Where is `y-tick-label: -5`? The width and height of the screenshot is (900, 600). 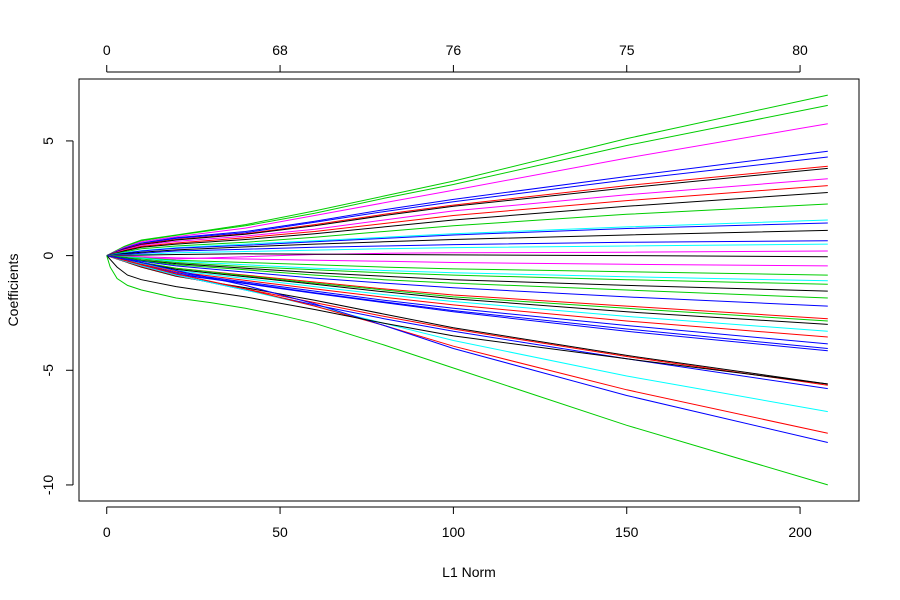 y-tick-label: -5 is located at coordinates (48, 370).